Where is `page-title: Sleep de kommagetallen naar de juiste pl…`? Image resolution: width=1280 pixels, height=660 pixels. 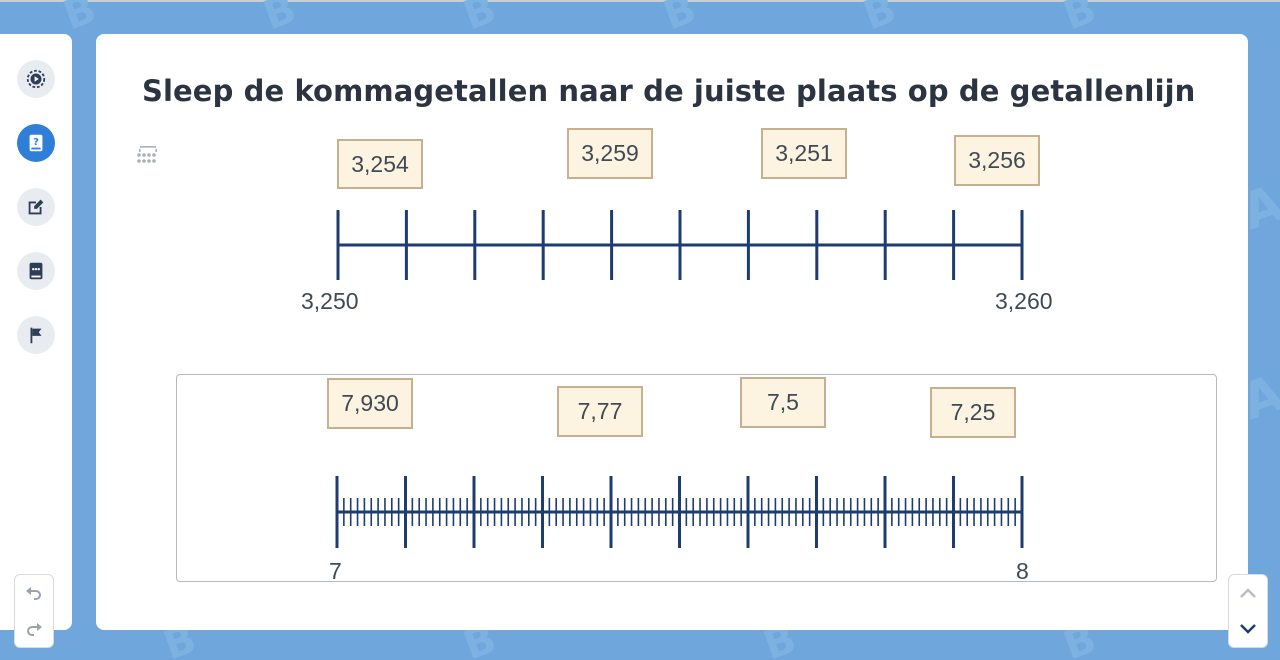
page-title: Sleep de kommagetallen naar de juiste pl… is located at coordinates (669, 91).